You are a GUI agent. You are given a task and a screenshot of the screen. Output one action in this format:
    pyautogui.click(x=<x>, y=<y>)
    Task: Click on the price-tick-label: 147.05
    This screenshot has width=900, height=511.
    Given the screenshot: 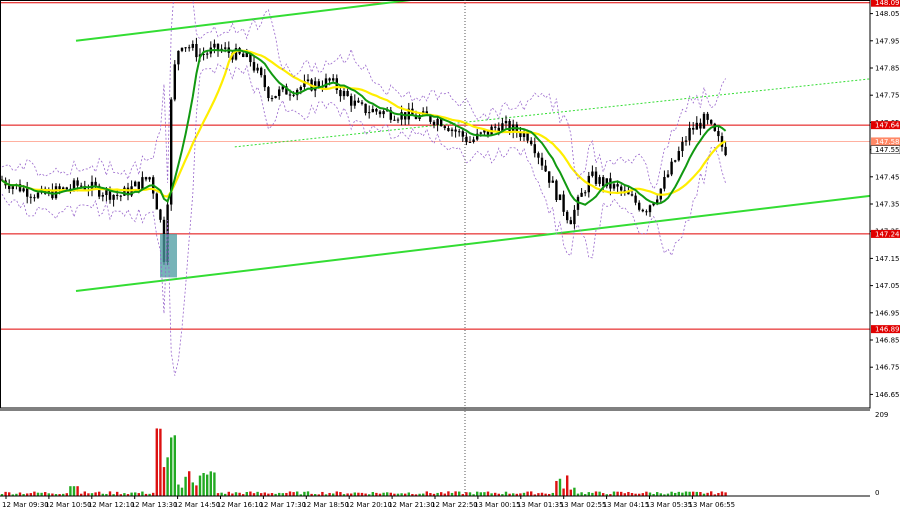 What is the action you would take?
    pyautogui.click(x=887, y=286)
    